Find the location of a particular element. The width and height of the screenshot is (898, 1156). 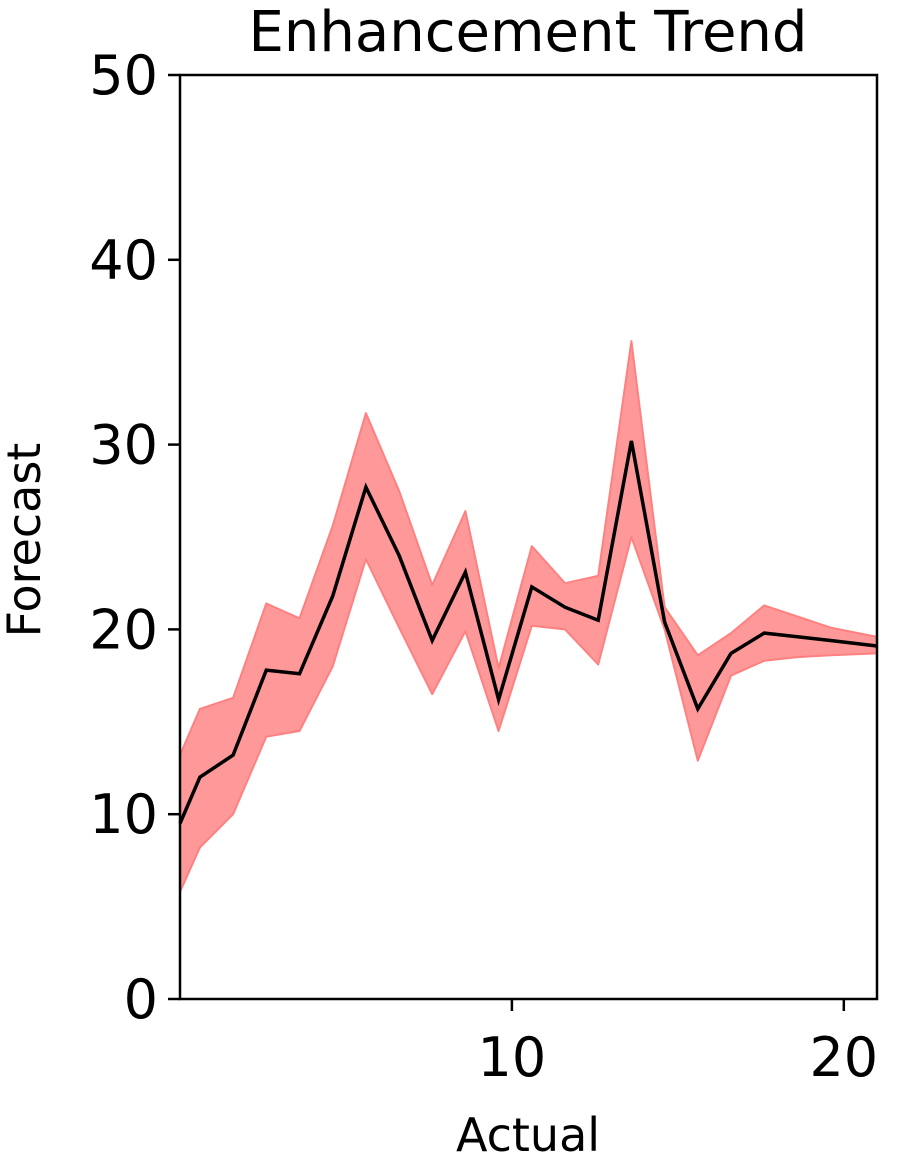

y-tick-label: 10 is located at coordinates (123, 814).